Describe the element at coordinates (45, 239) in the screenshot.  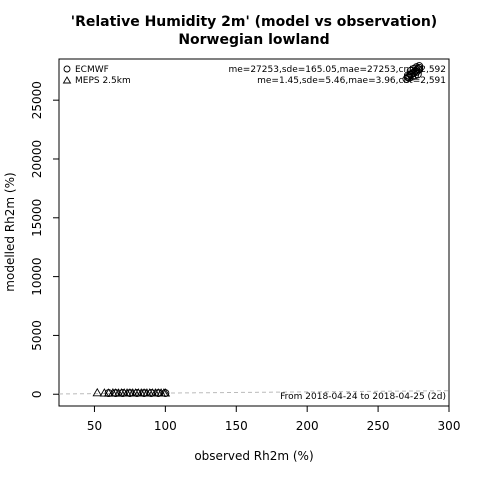
I see `y-axis: 0 5000 10000 15000 20000 25000` at that location.